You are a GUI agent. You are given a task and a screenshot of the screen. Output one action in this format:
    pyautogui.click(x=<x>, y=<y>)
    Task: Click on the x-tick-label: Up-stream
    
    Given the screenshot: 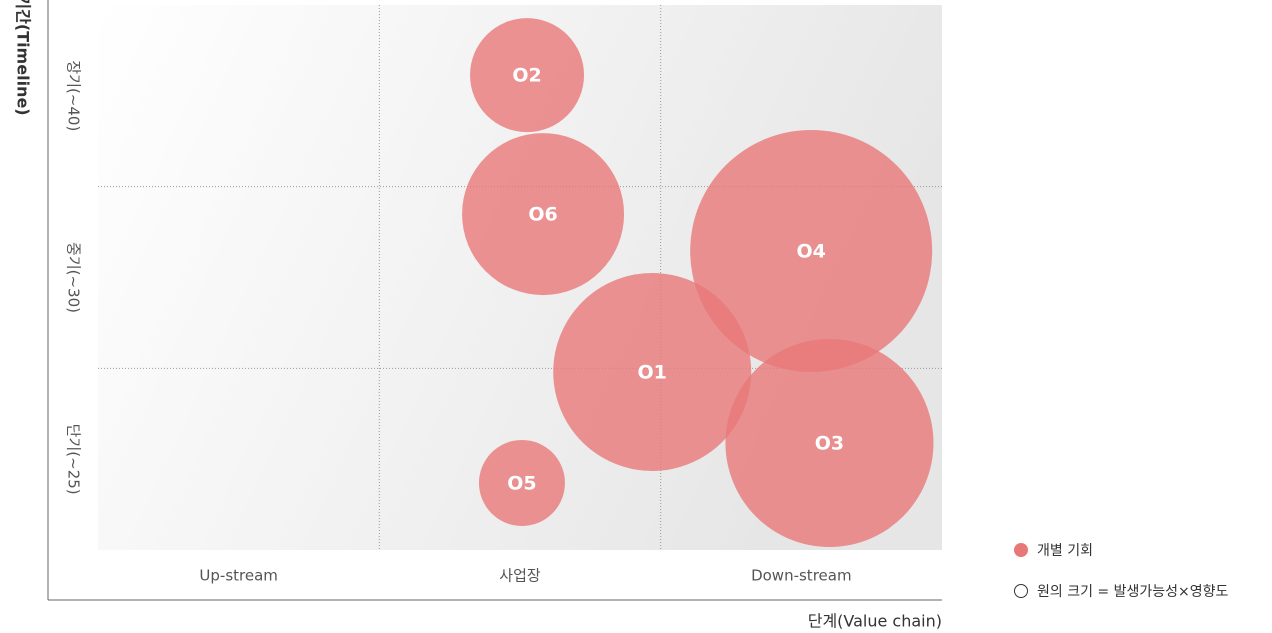 What is the action you would take?
    pyautogui.click(x=238, y=576)
    